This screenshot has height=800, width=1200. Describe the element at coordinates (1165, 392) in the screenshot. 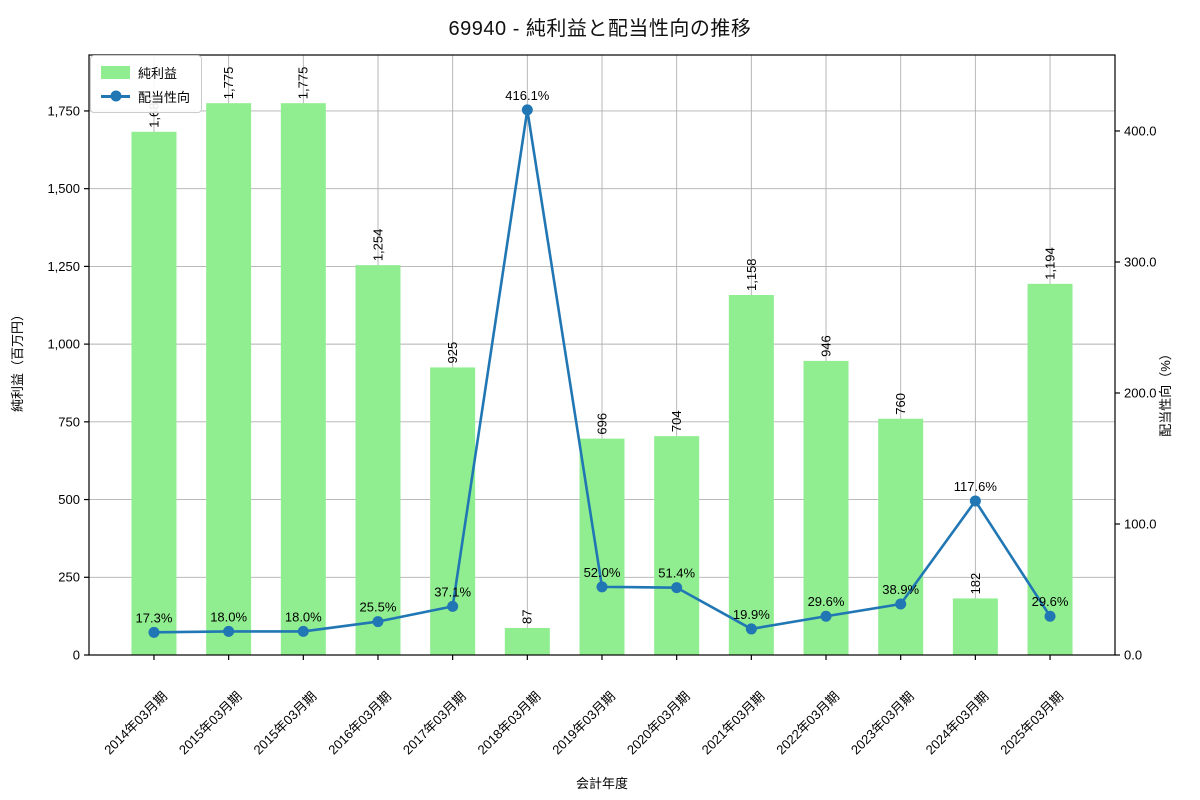

I see `right-axis-title: 配当性向（%）` at that location.